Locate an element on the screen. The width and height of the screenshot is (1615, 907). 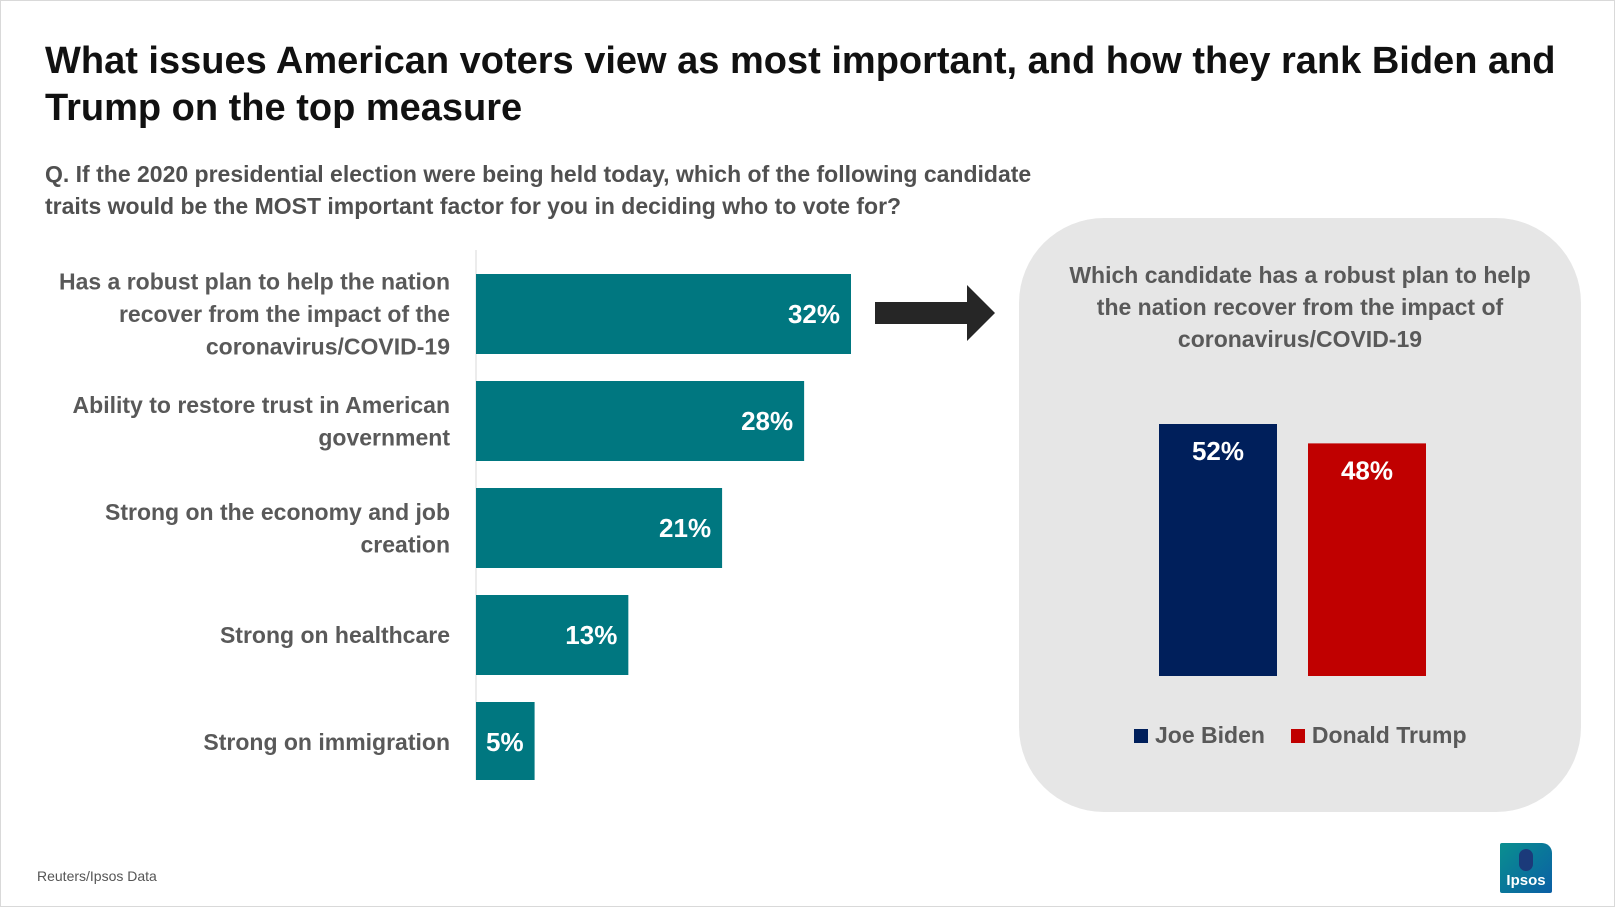
logo-text: Ipsos is located at coordinates (1526, 880).